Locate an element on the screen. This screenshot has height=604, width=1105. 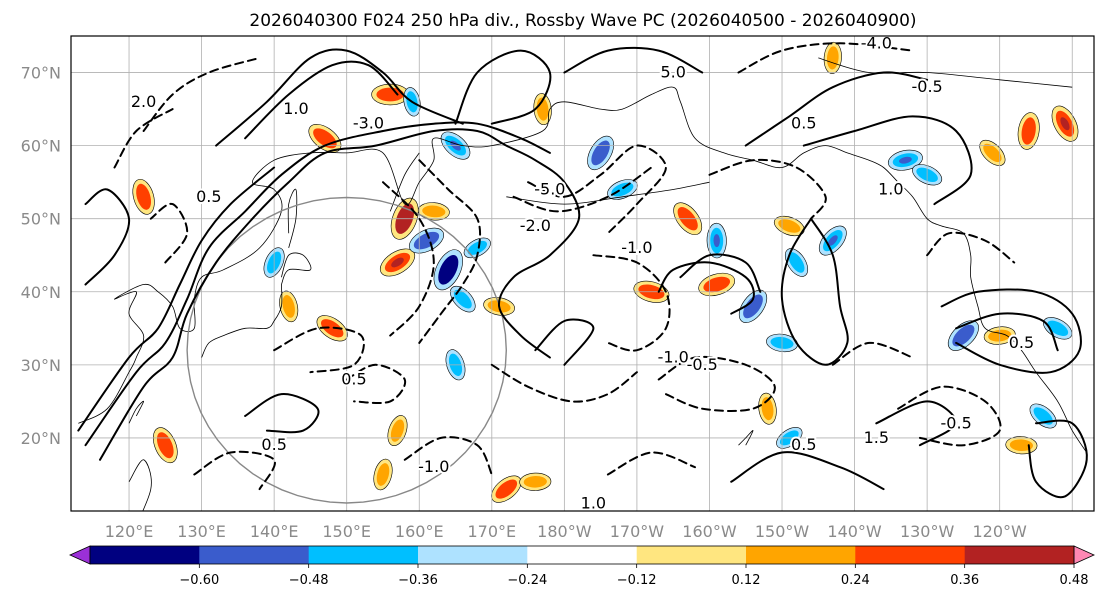
x-tick-label: 160°E is located at coordinates (419, 531).